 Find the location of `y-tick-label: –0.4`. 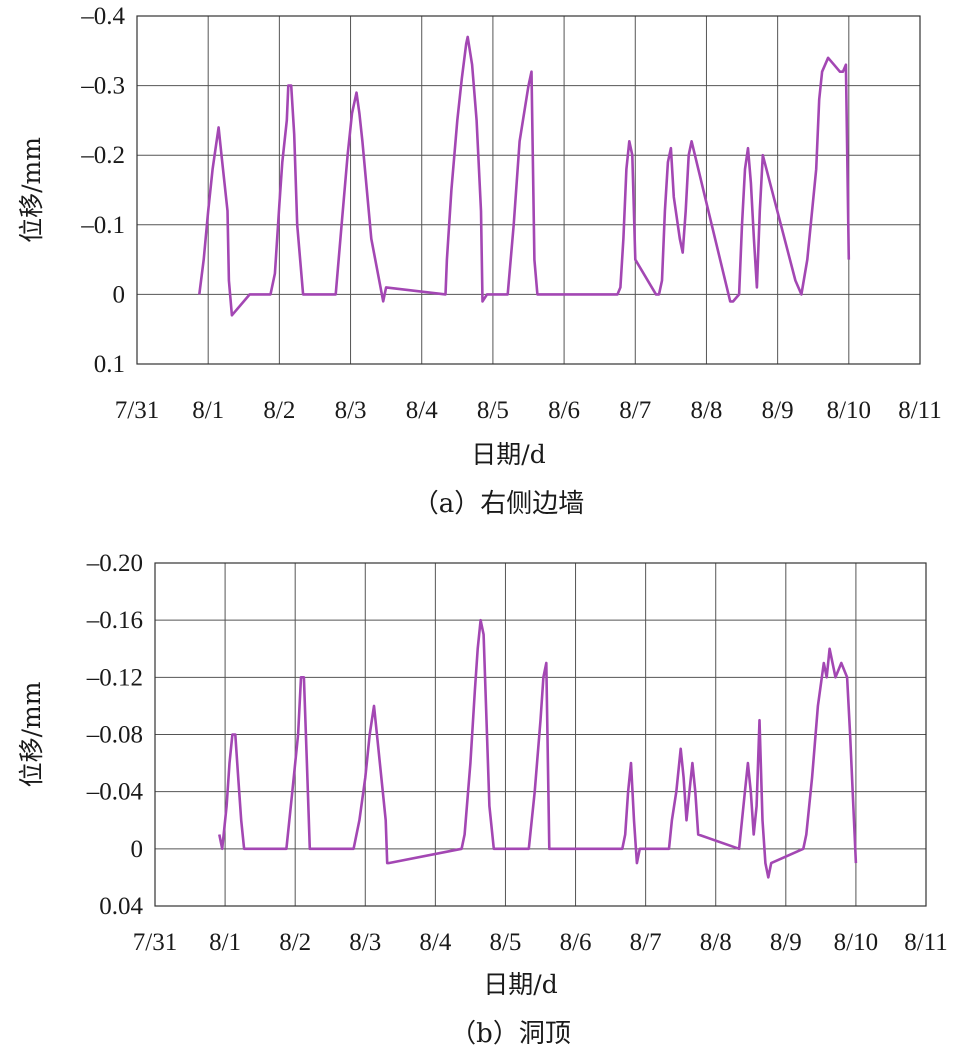

y-tick-label: –0.4 is located at coordinates (102, 16).